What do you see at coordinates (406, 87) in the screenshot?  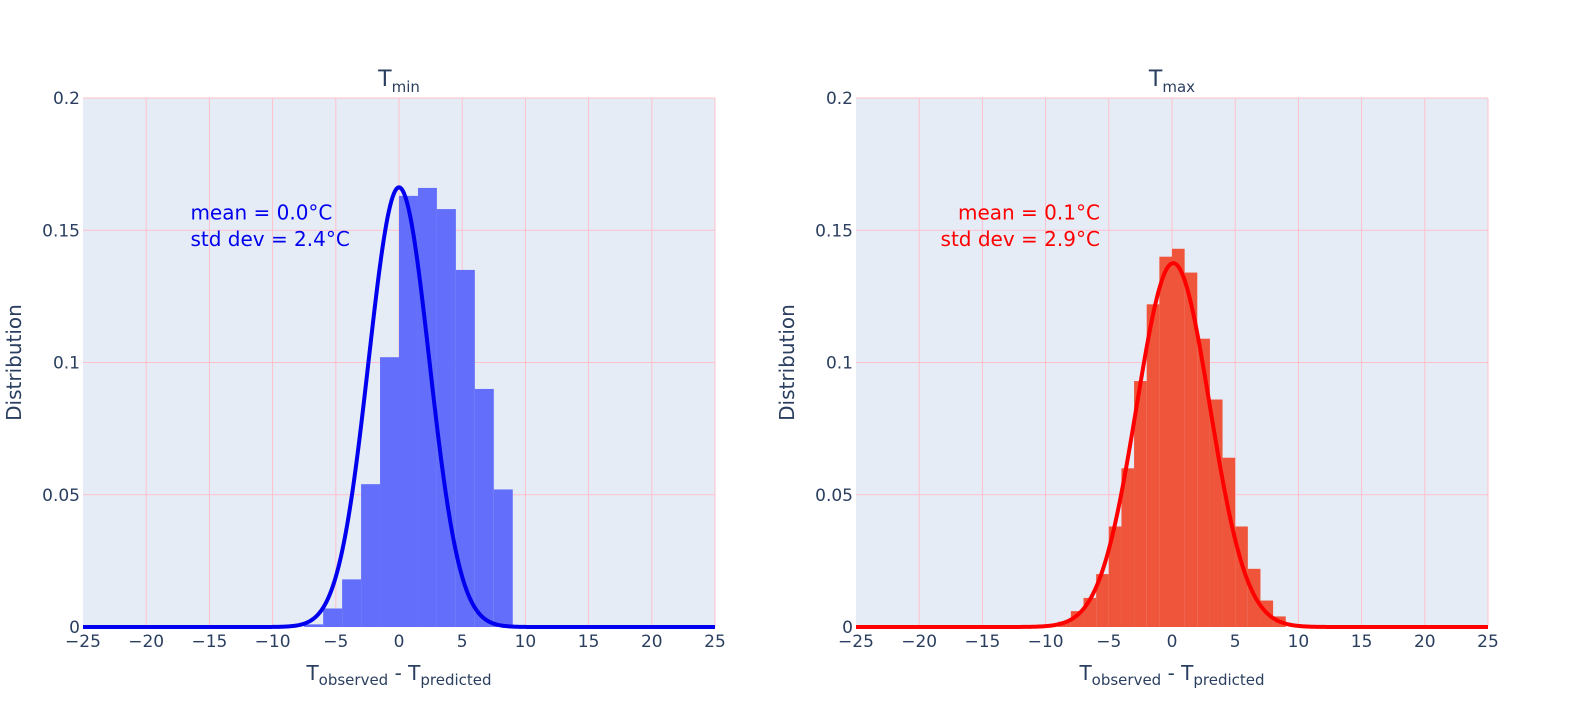 I see `title-subscript: min` at bounding box center [406, 87].